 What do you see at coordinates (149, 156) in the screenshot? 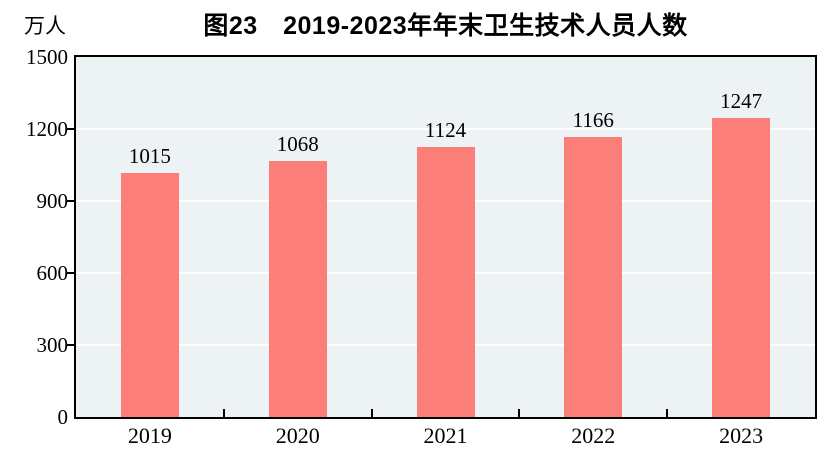
I see `bar-value-label: 1015` at bounding box center [149, 156].